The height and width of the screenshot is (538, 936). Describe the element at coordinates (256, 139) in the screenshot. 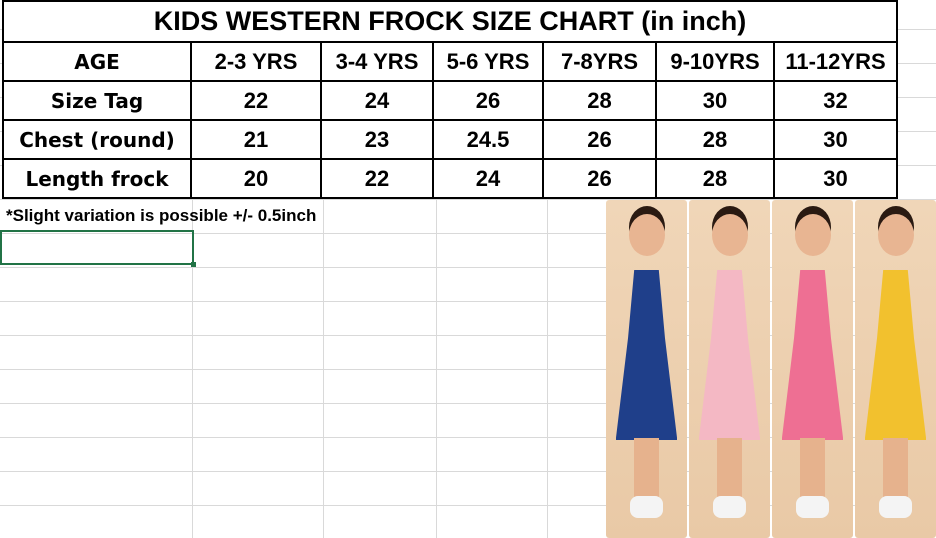

I see `cell: 21` at that location.